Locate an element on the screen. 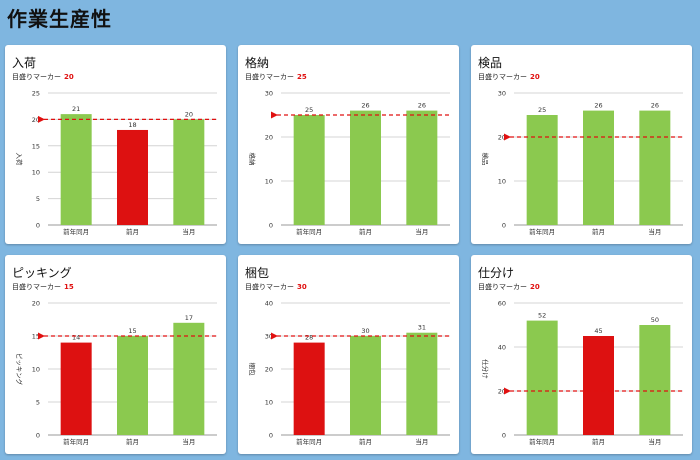  card-title: 検品 is located at coordinates (490, 63).